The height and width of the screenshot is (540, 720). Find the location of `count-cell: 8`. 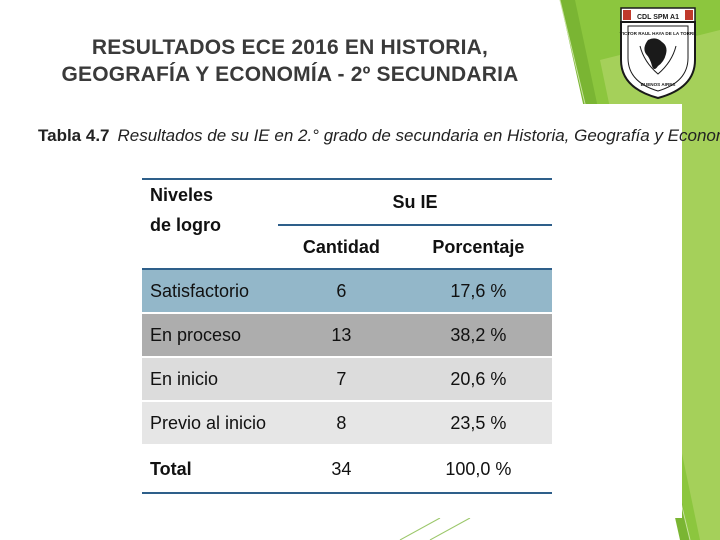

count-cell: 8 is located at coordinates (341, 423).